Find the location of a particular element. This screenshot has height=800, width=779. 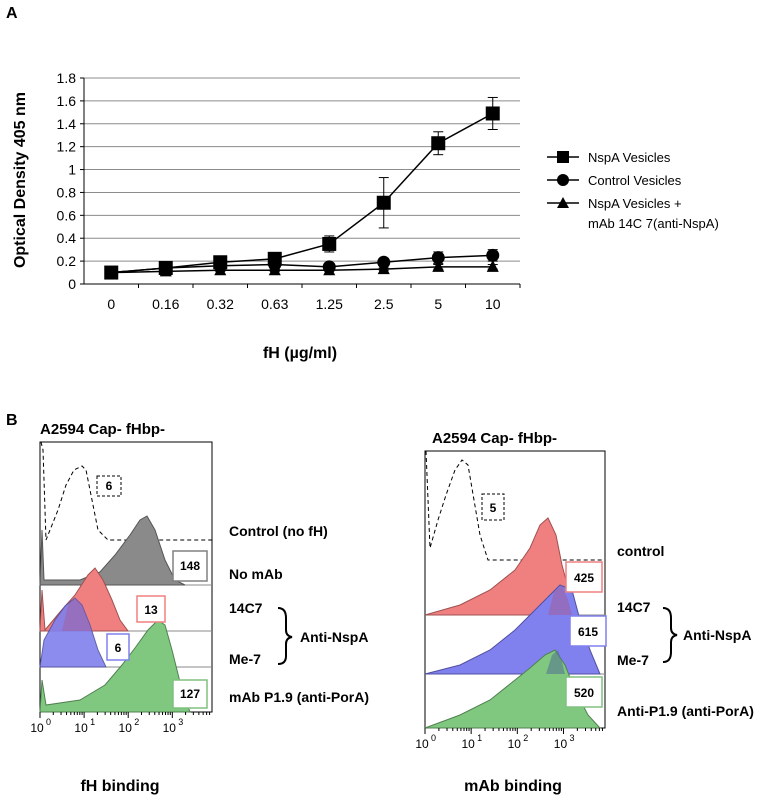

y-tick-label: 0.4 is located at coordinates (67, 238).